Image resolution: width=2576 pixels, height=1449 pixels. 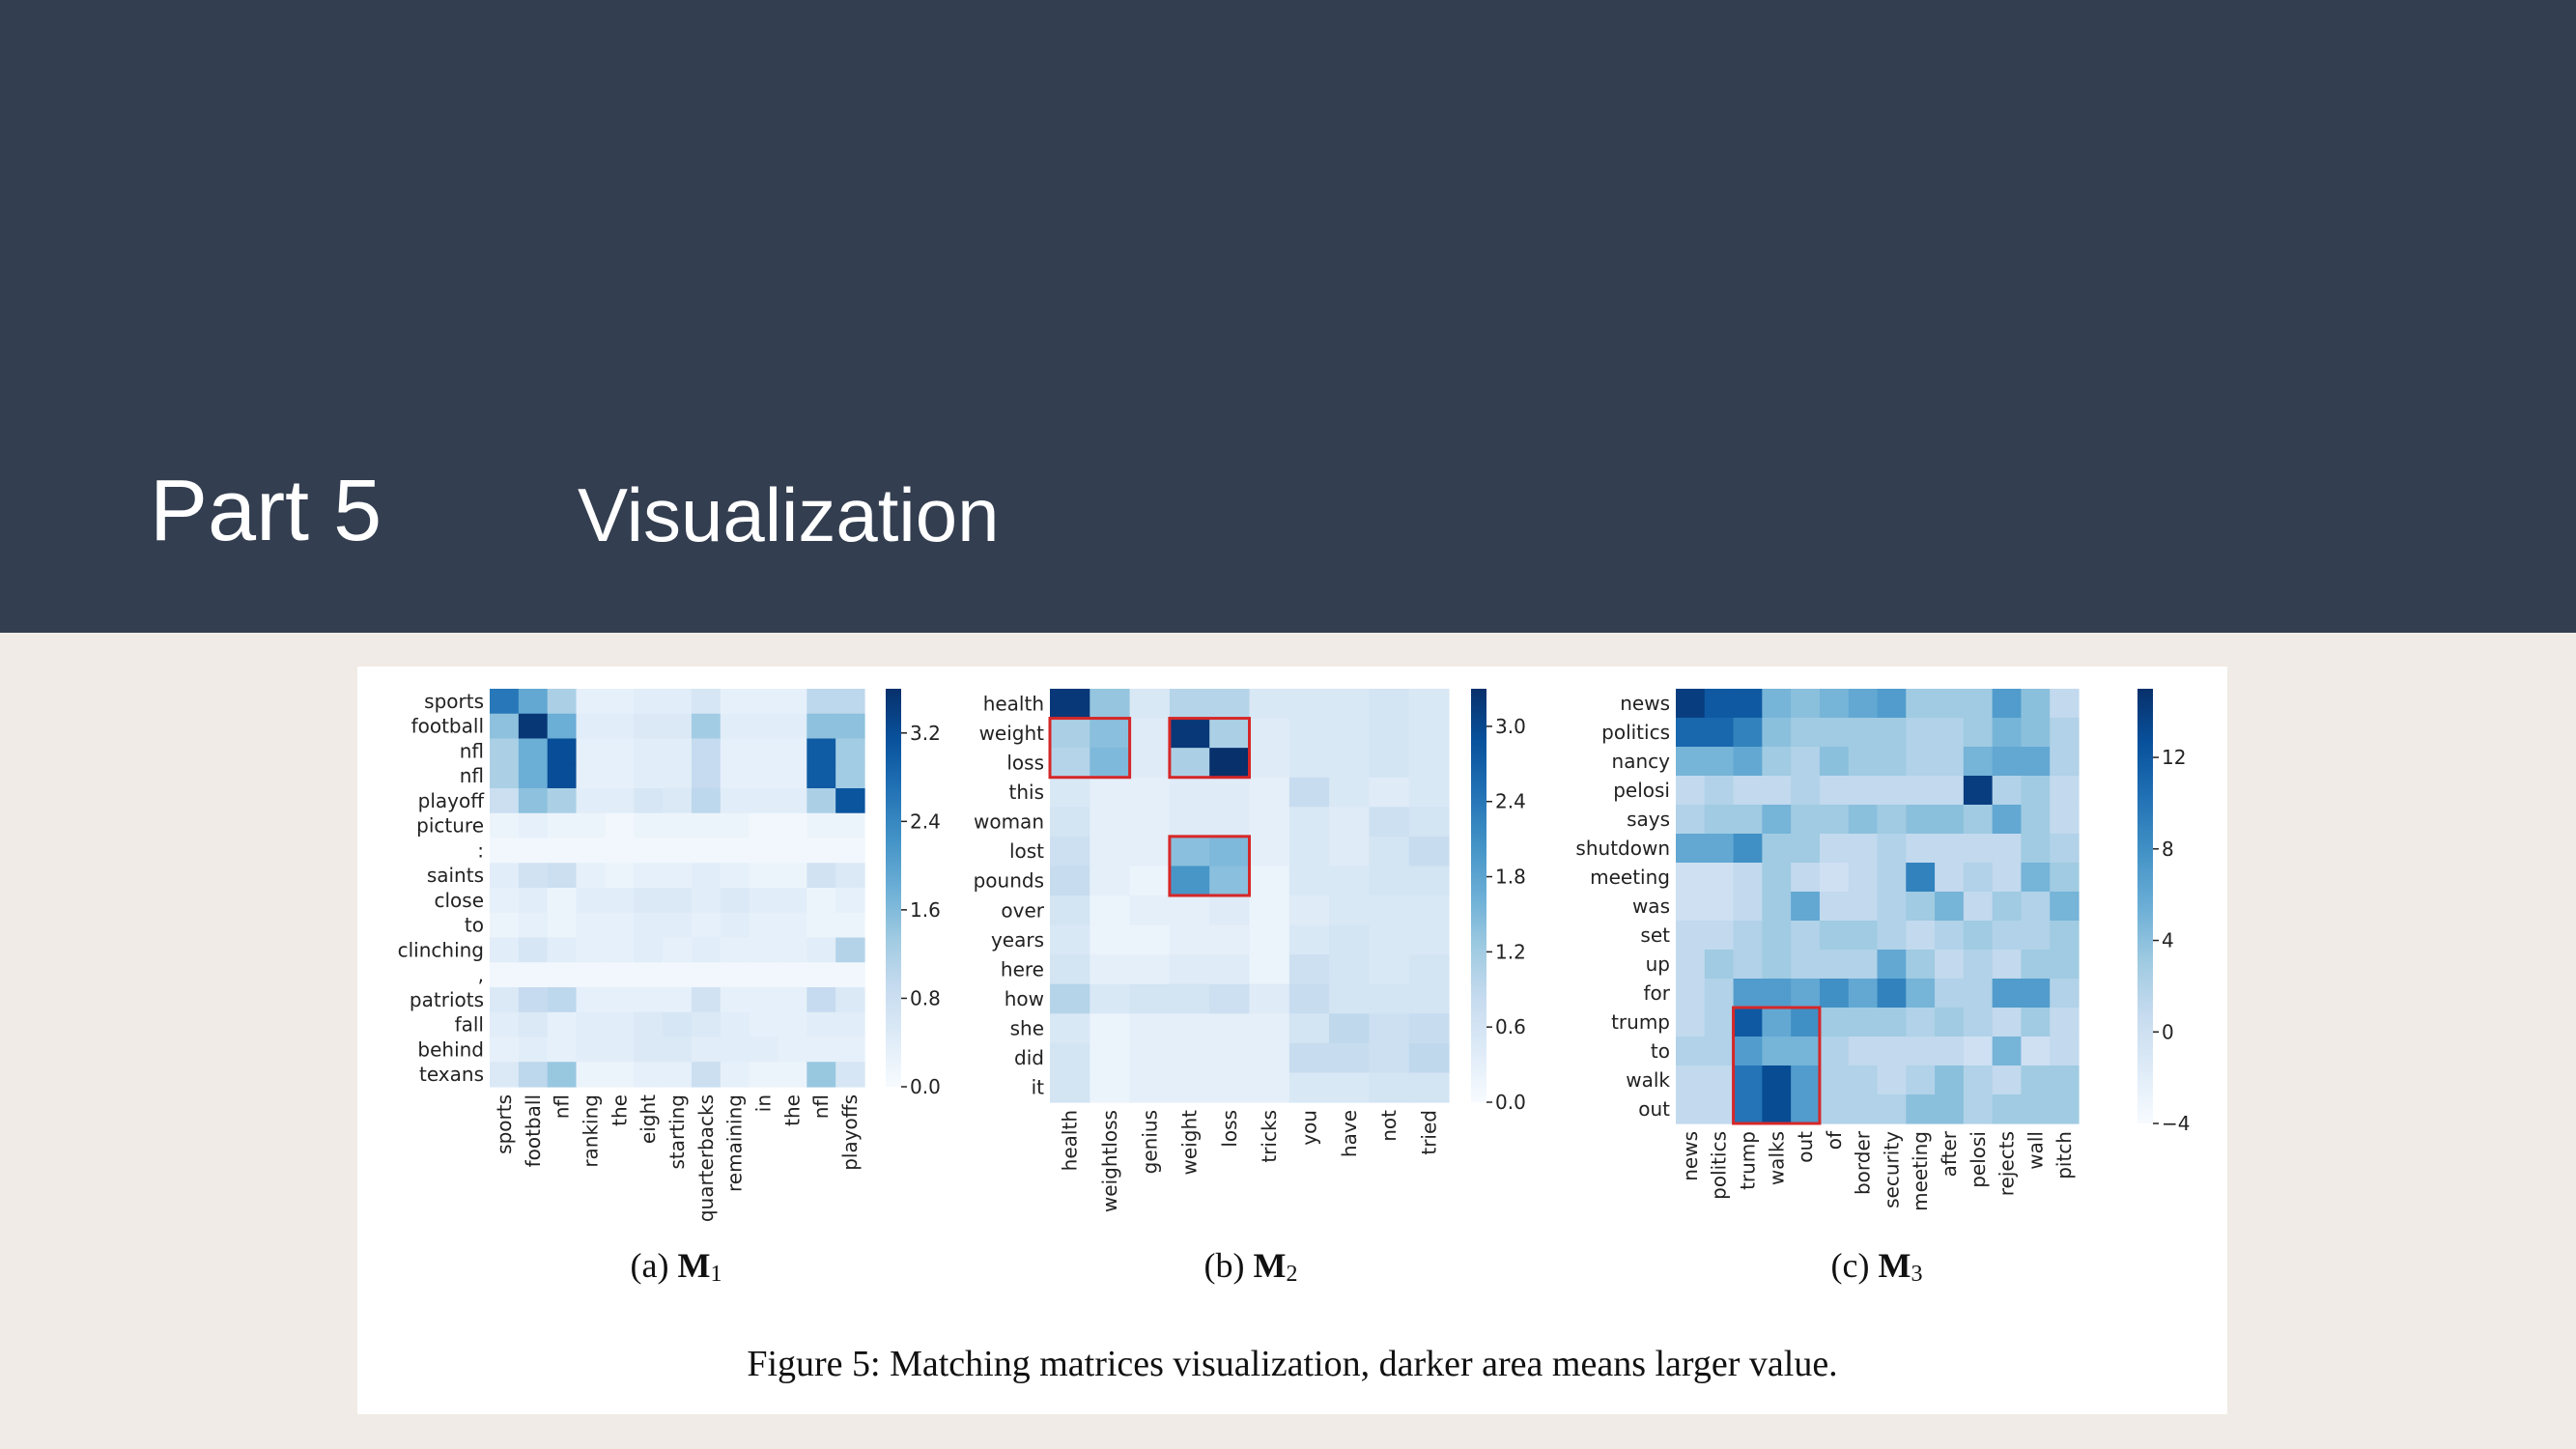 I want to click on row-label: behind, so click(x=450, y=1049).